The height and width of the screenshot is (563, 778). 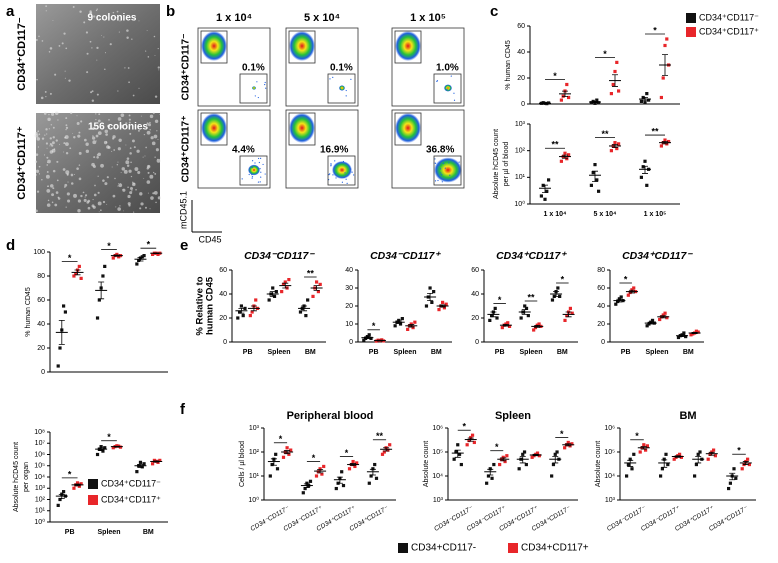 What do you see at coordinates (28, 312) in the screenshot?
I see `y-axis-label: % human CD45` at bounding box center [28, 312].